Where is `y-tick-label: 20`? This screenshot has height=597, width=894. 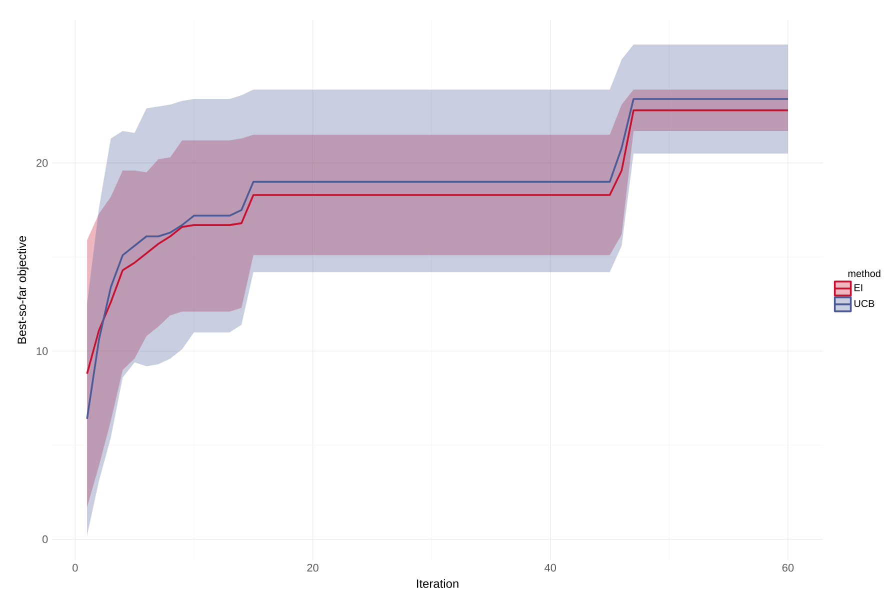
y-tick-label: 20 is located at coordinates (42, 163).